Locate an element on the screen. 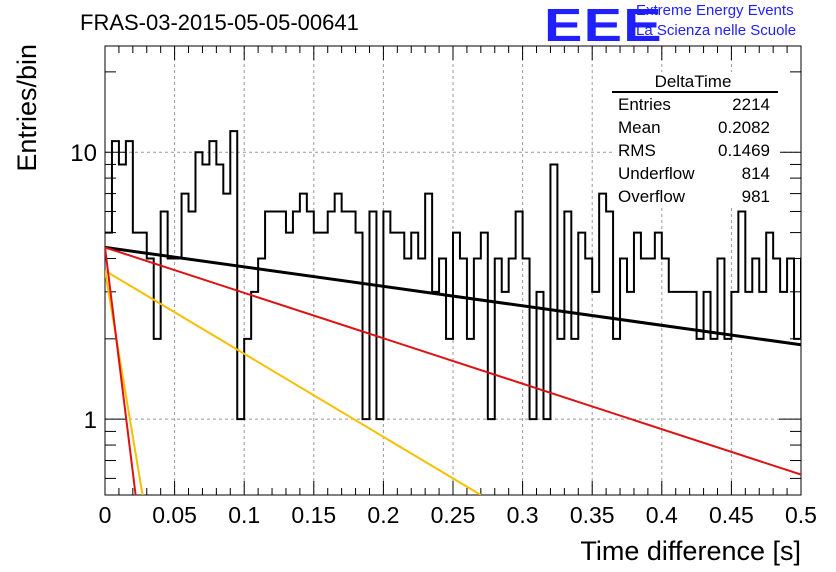 Image resolution: width=836 pixels, height=572 pixels. stats-label: Overflow is located at coordinates (652, 196).